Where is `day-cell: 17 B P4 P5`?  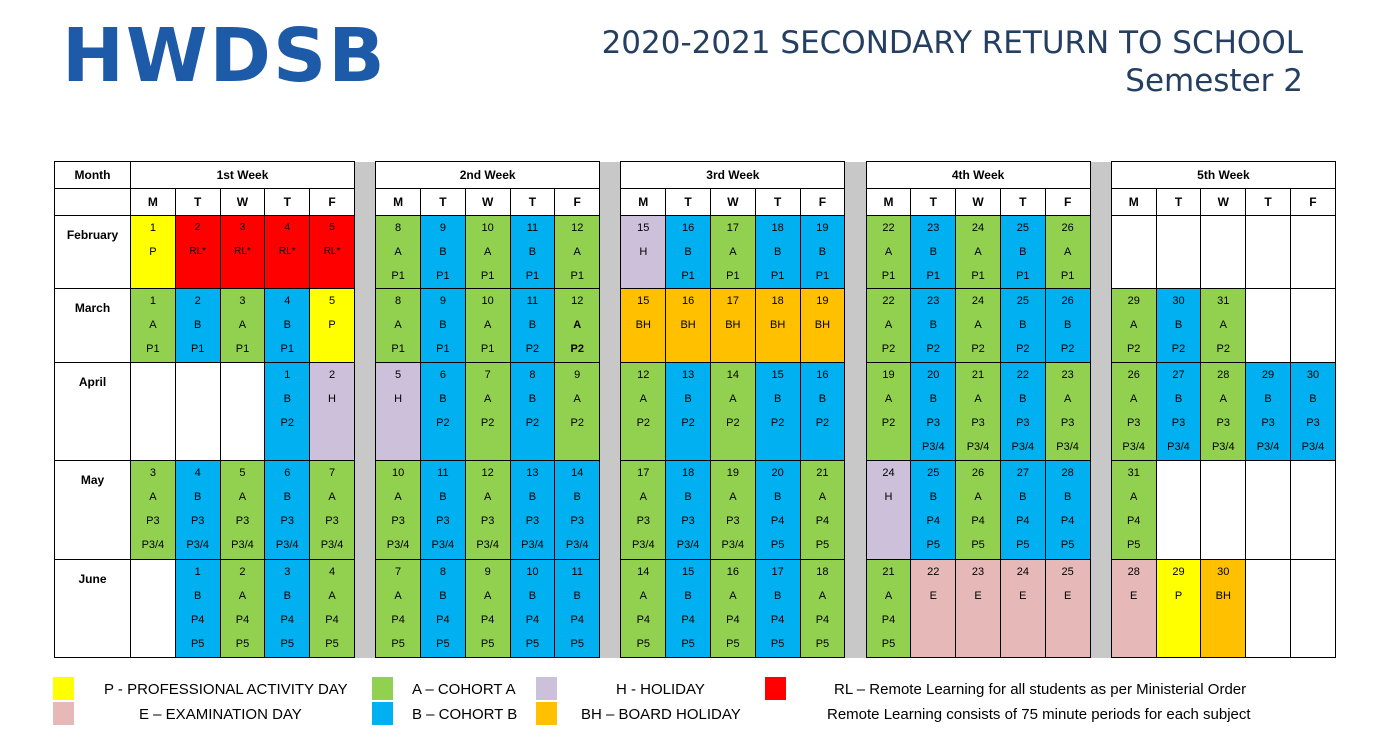
day-cell: 17 B P4 P5 is located at coordinates (777, 608).